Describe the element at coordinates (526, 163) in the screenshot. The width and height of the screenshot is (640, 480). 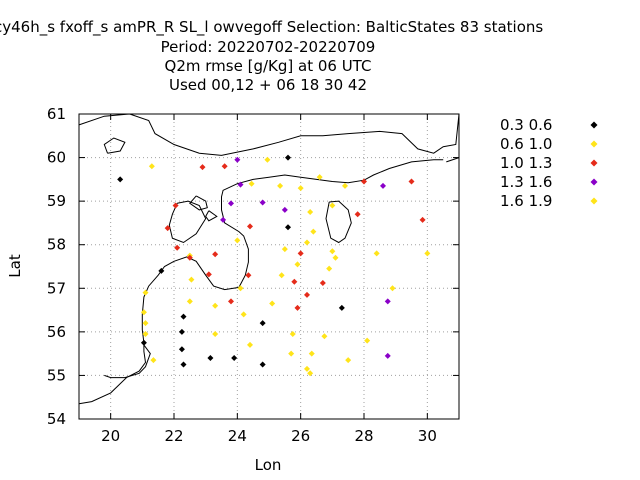
I see `legend-label: 1.0 1.3` at that location.